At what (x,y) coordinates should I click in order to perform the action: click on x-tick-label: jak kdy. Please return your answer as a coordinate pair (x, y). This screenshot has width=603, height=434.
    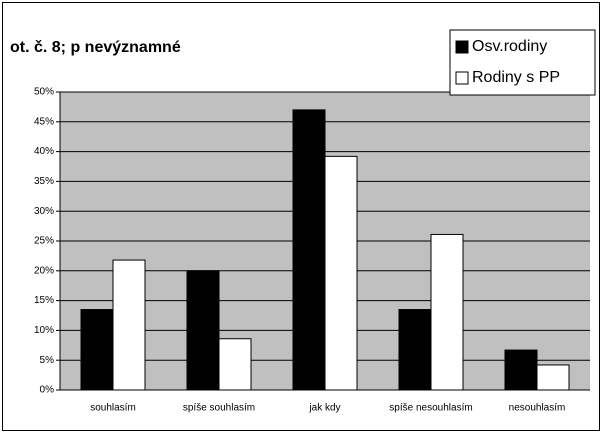
    Looking at the image, I should click on (324, 408).